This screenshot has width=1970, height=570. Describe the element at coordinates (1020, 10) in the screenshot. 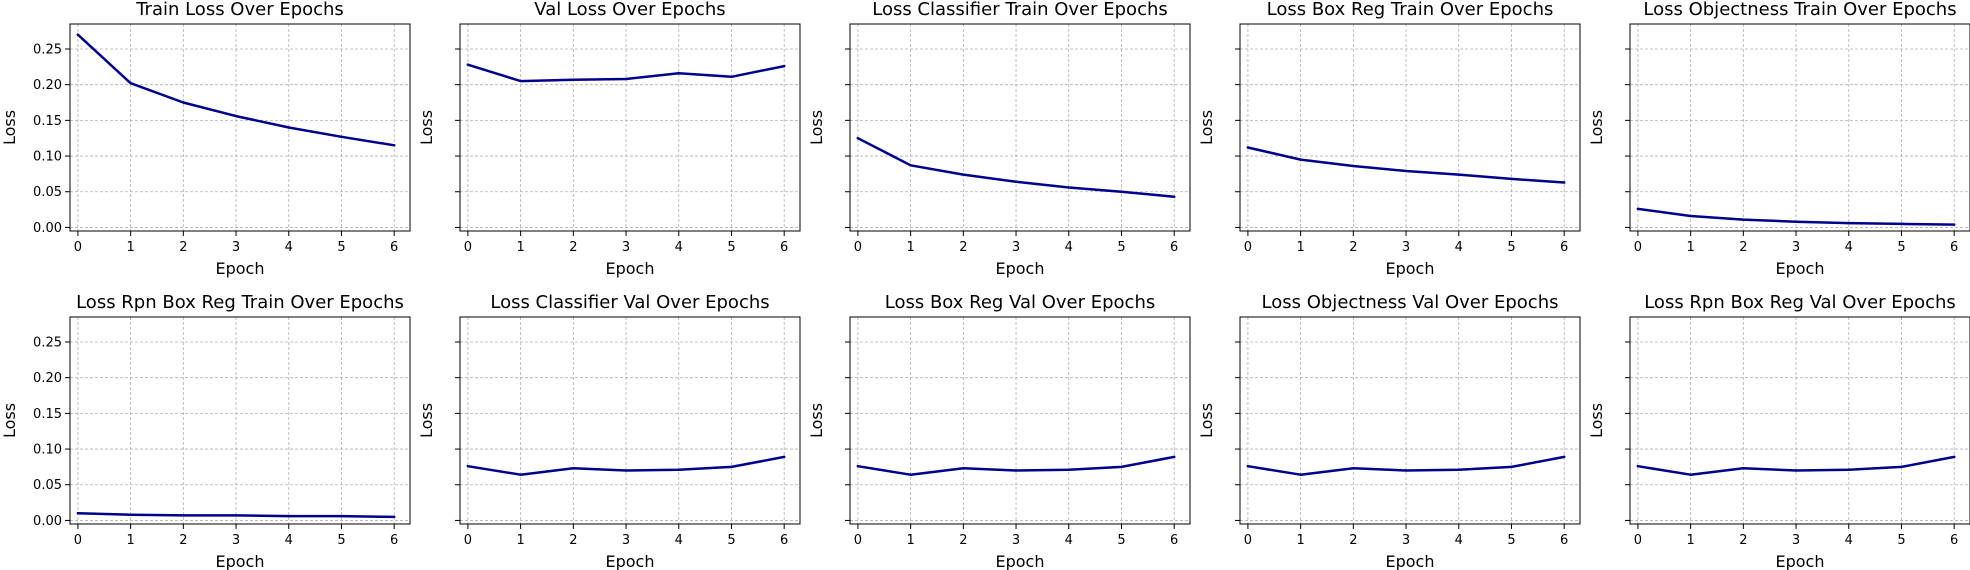

I see `subplot-title: Loss Classifier Train Over Epochs` at that location.